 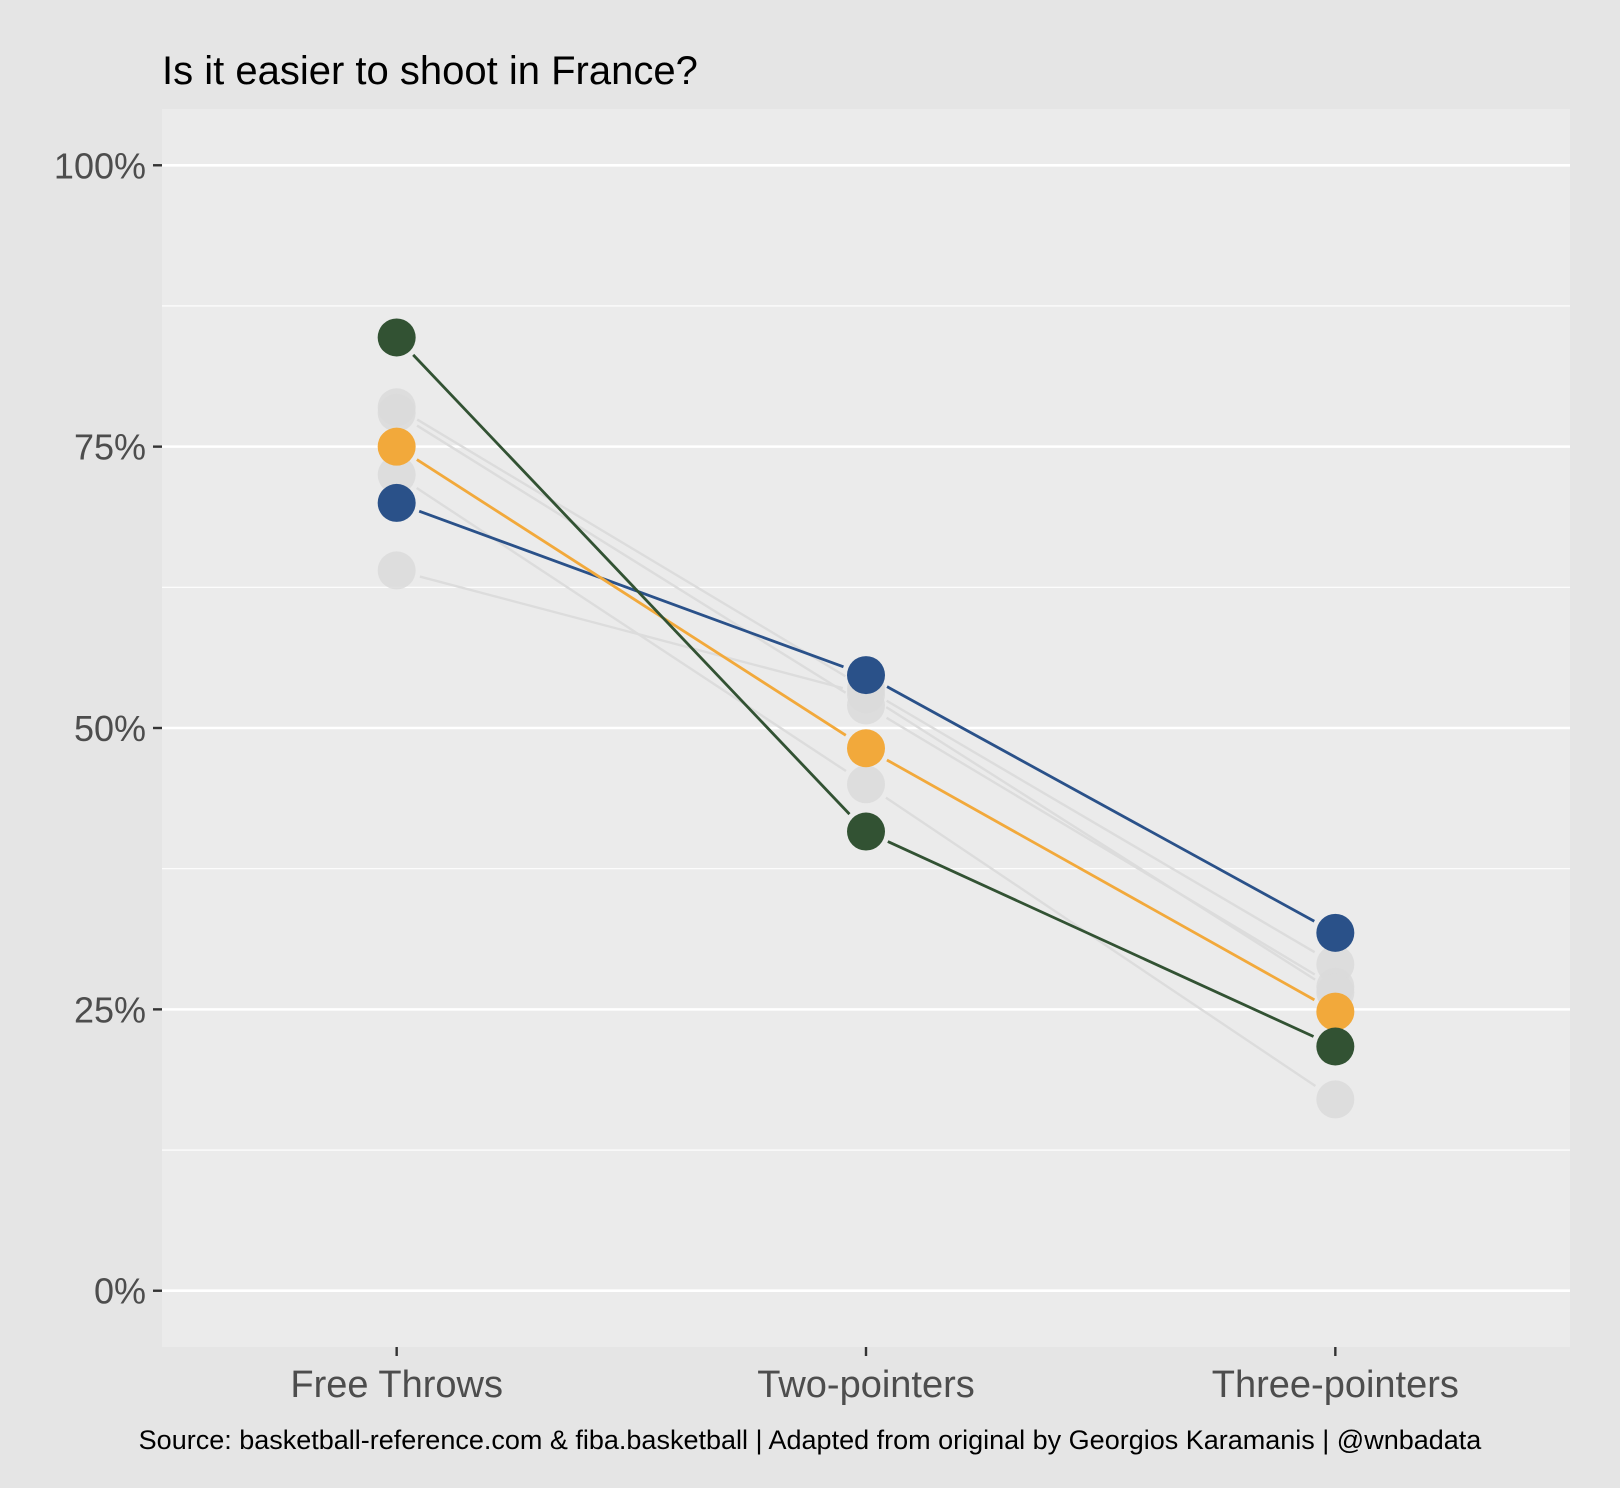 What do you see at coordinates (396, 1385) in the screenshot?
I see `x-tick-label: Free Throws` at bounding box center [396, 1385].